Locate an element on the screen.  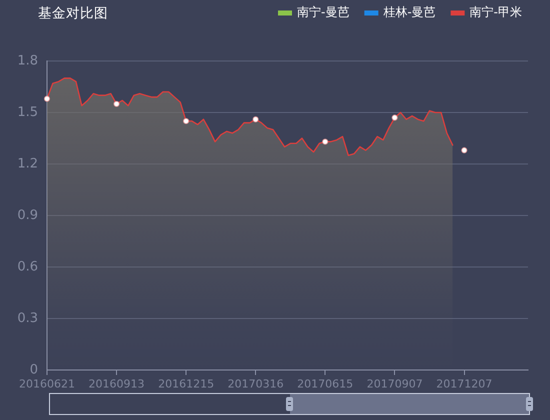
x-tick-label: 20170615 is located at coordinates (325, 383).